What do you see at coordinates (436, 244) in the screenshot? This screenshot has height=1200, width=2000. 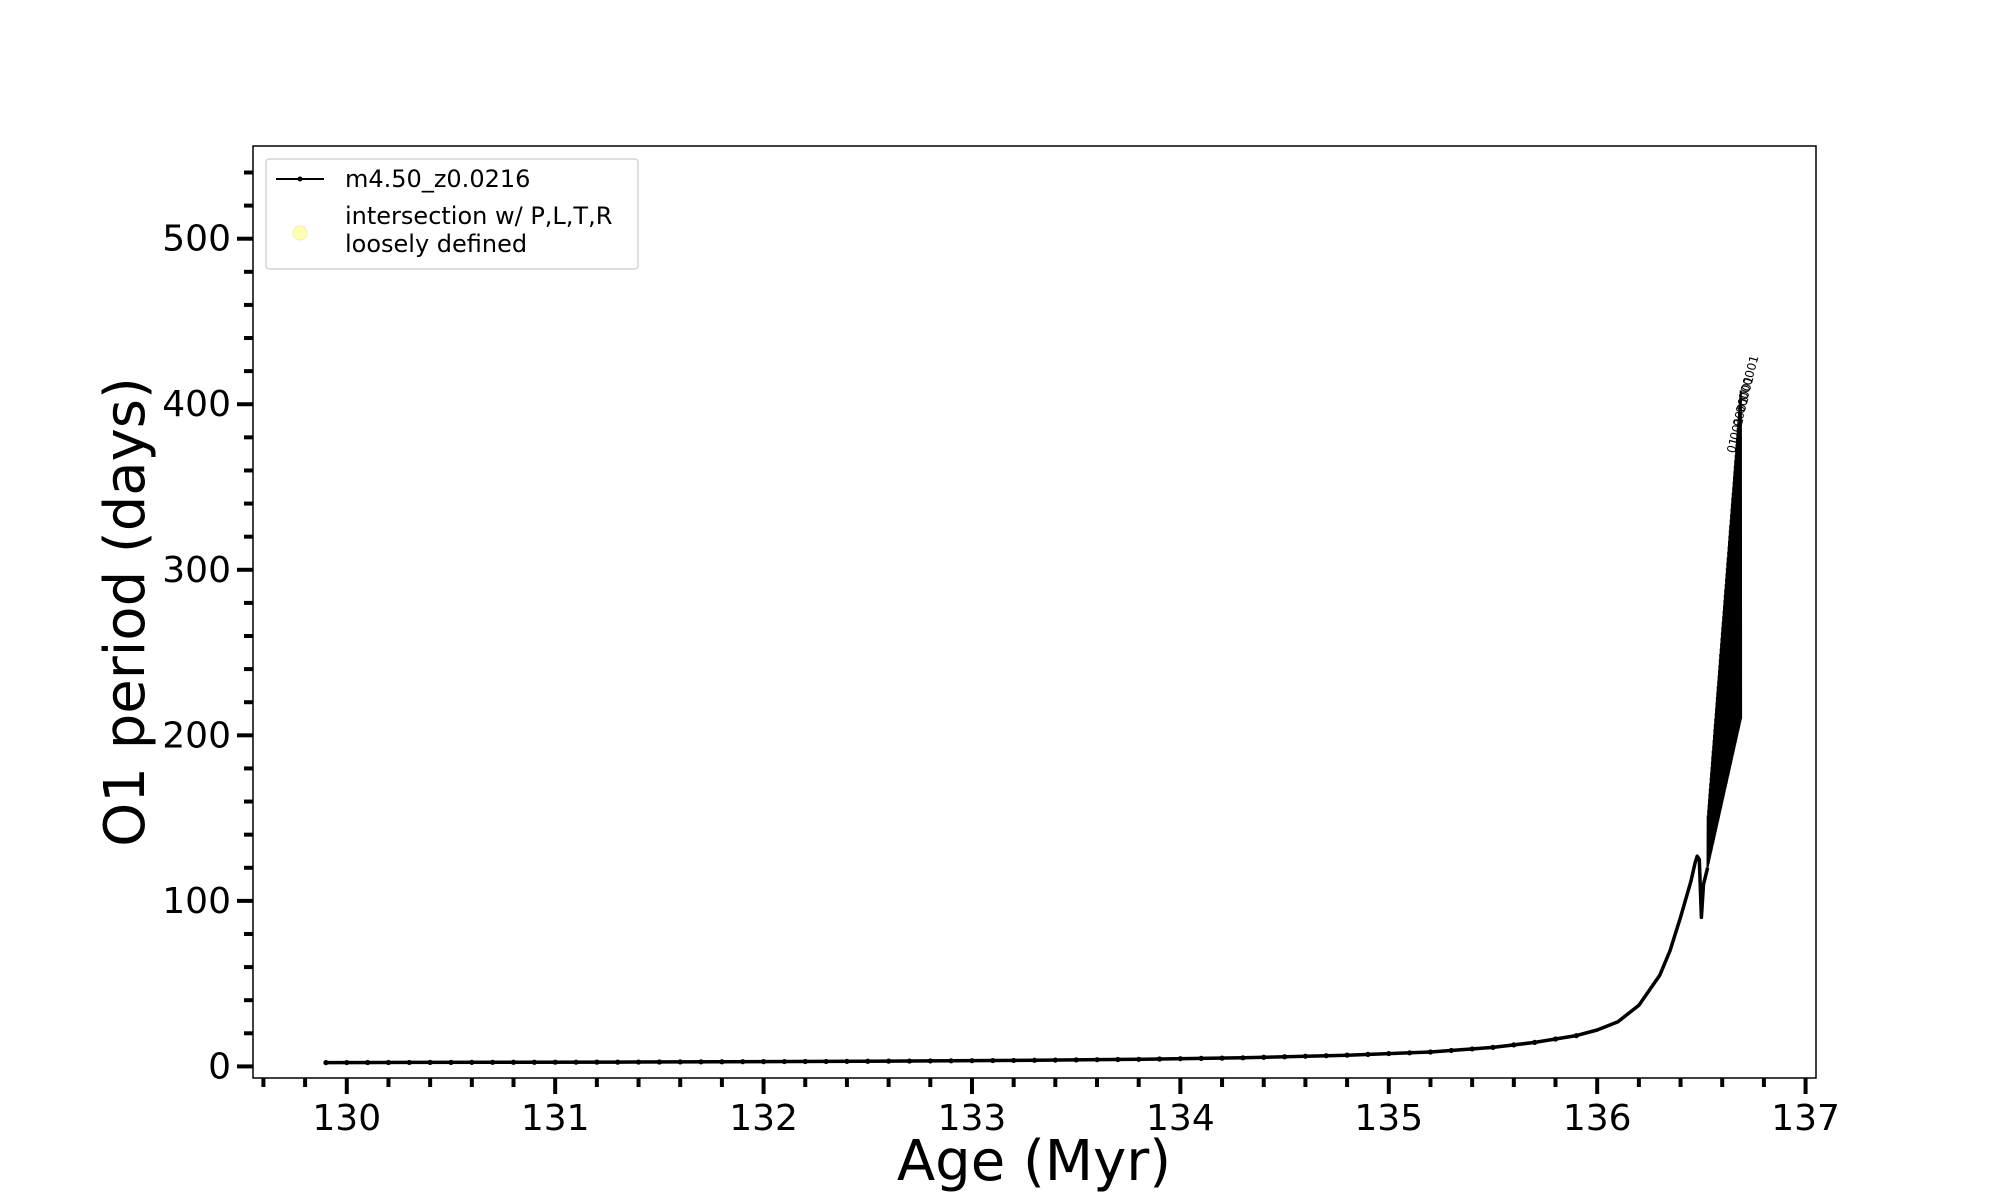 I see `legend-label-intersection-line2: loosely defined` at bounding box center [436, 244].